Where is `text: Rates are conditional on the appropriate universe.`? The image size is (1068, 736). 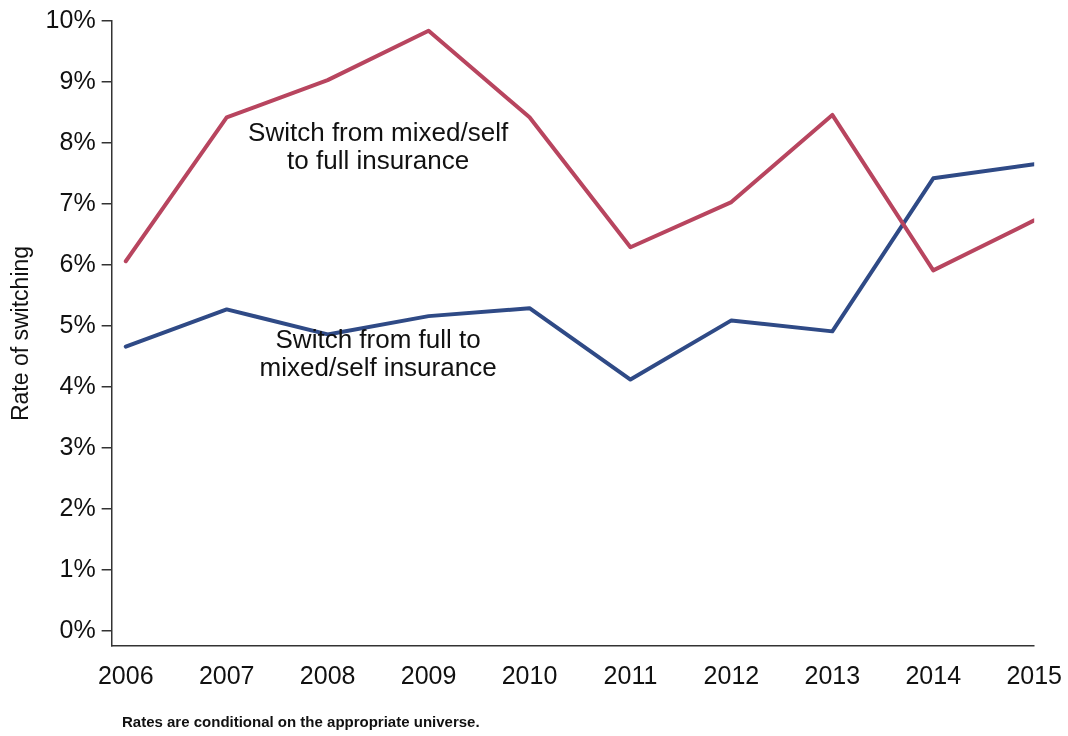
text: Rates are conditional on the appropriate universe. is located at coordinates (301, 722).